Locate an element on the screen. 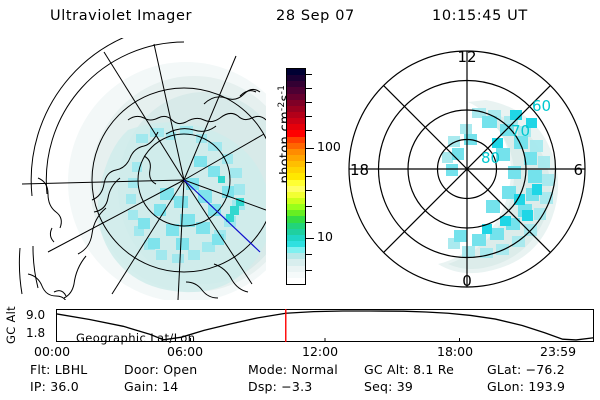  status-dsp: Dsp: −3.3 is located at coordinates (280, 386).